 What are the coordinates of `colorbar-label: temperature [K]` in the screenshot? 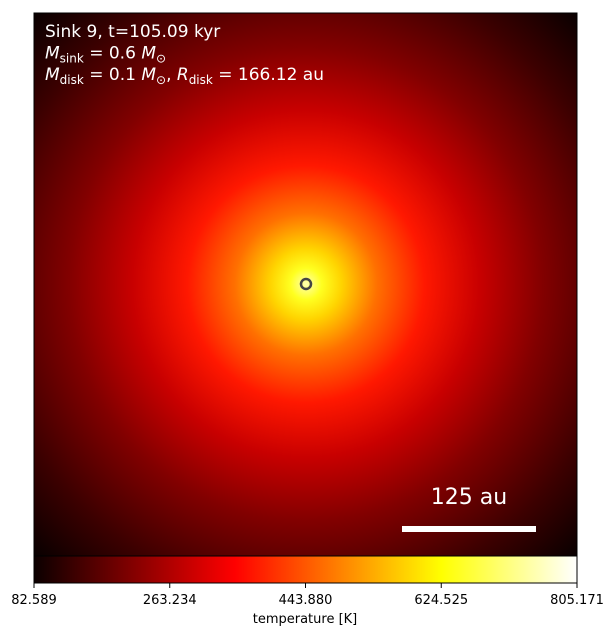 It's located at (305, 619).